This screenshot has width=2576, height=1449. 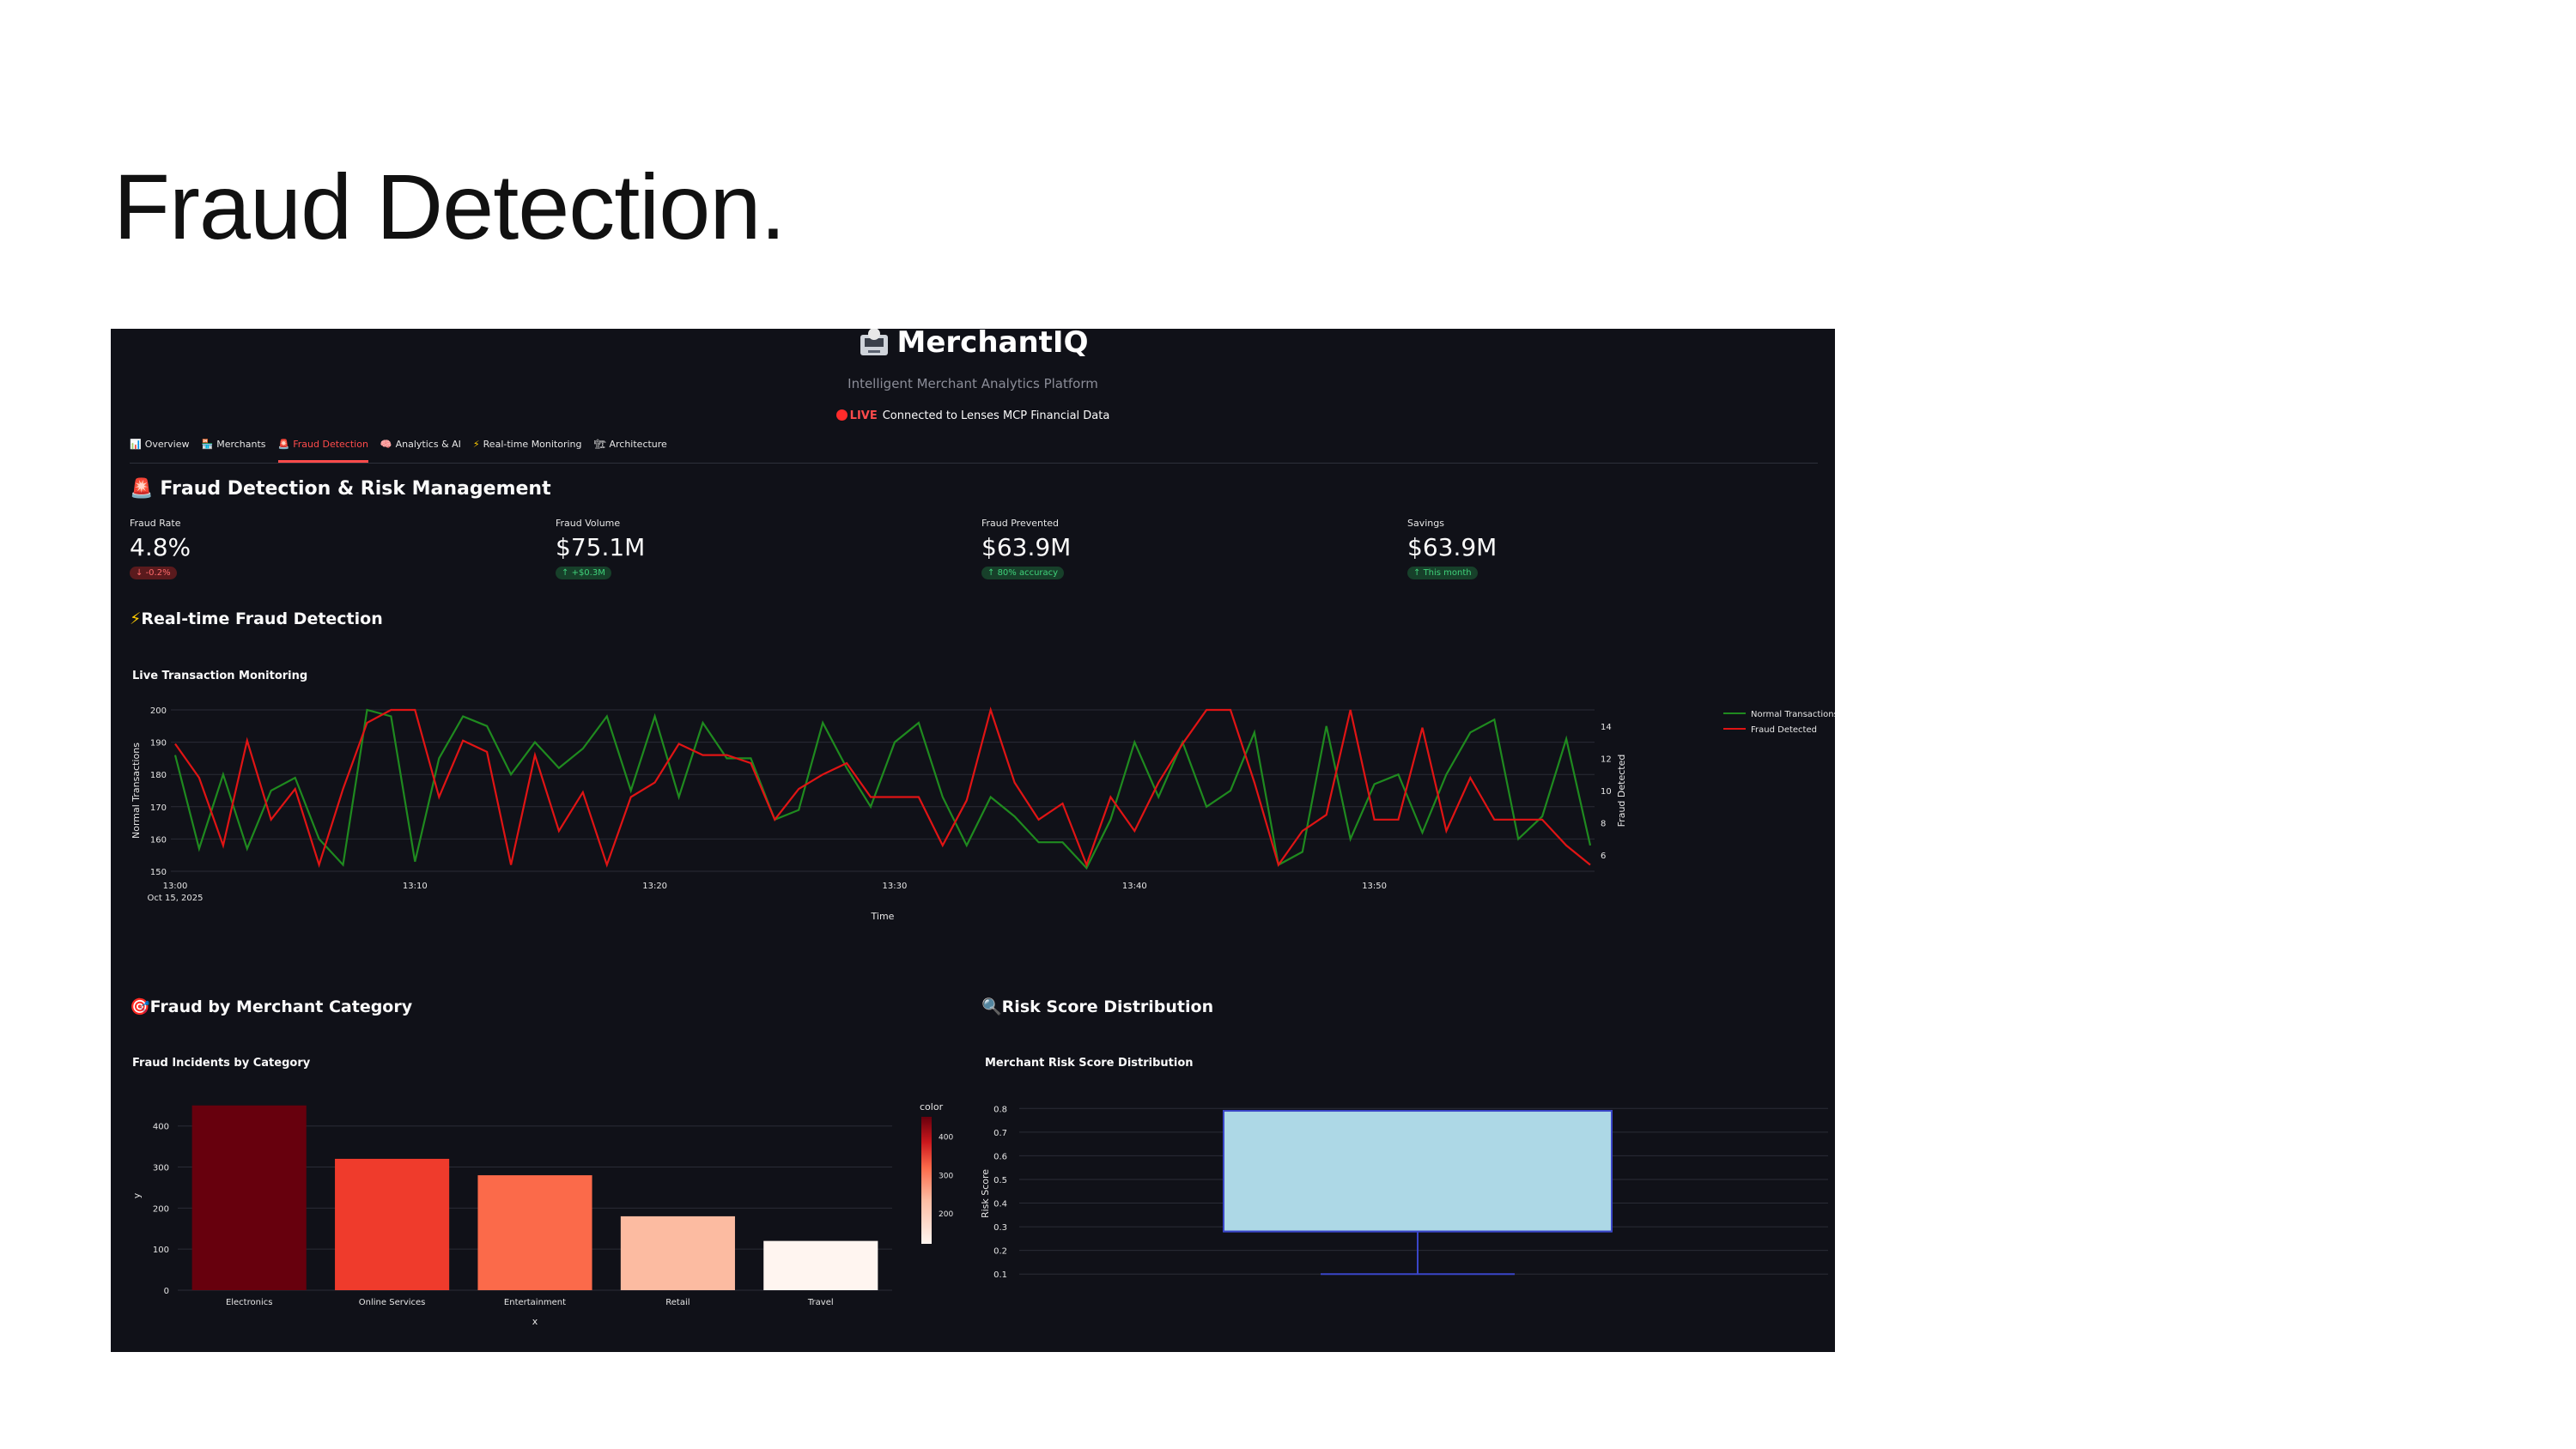 What do you see at coordinates (1793, 714) in the screenshot?
I see `legend-label: Normal Transactions` at bounding box center [1793, 714].